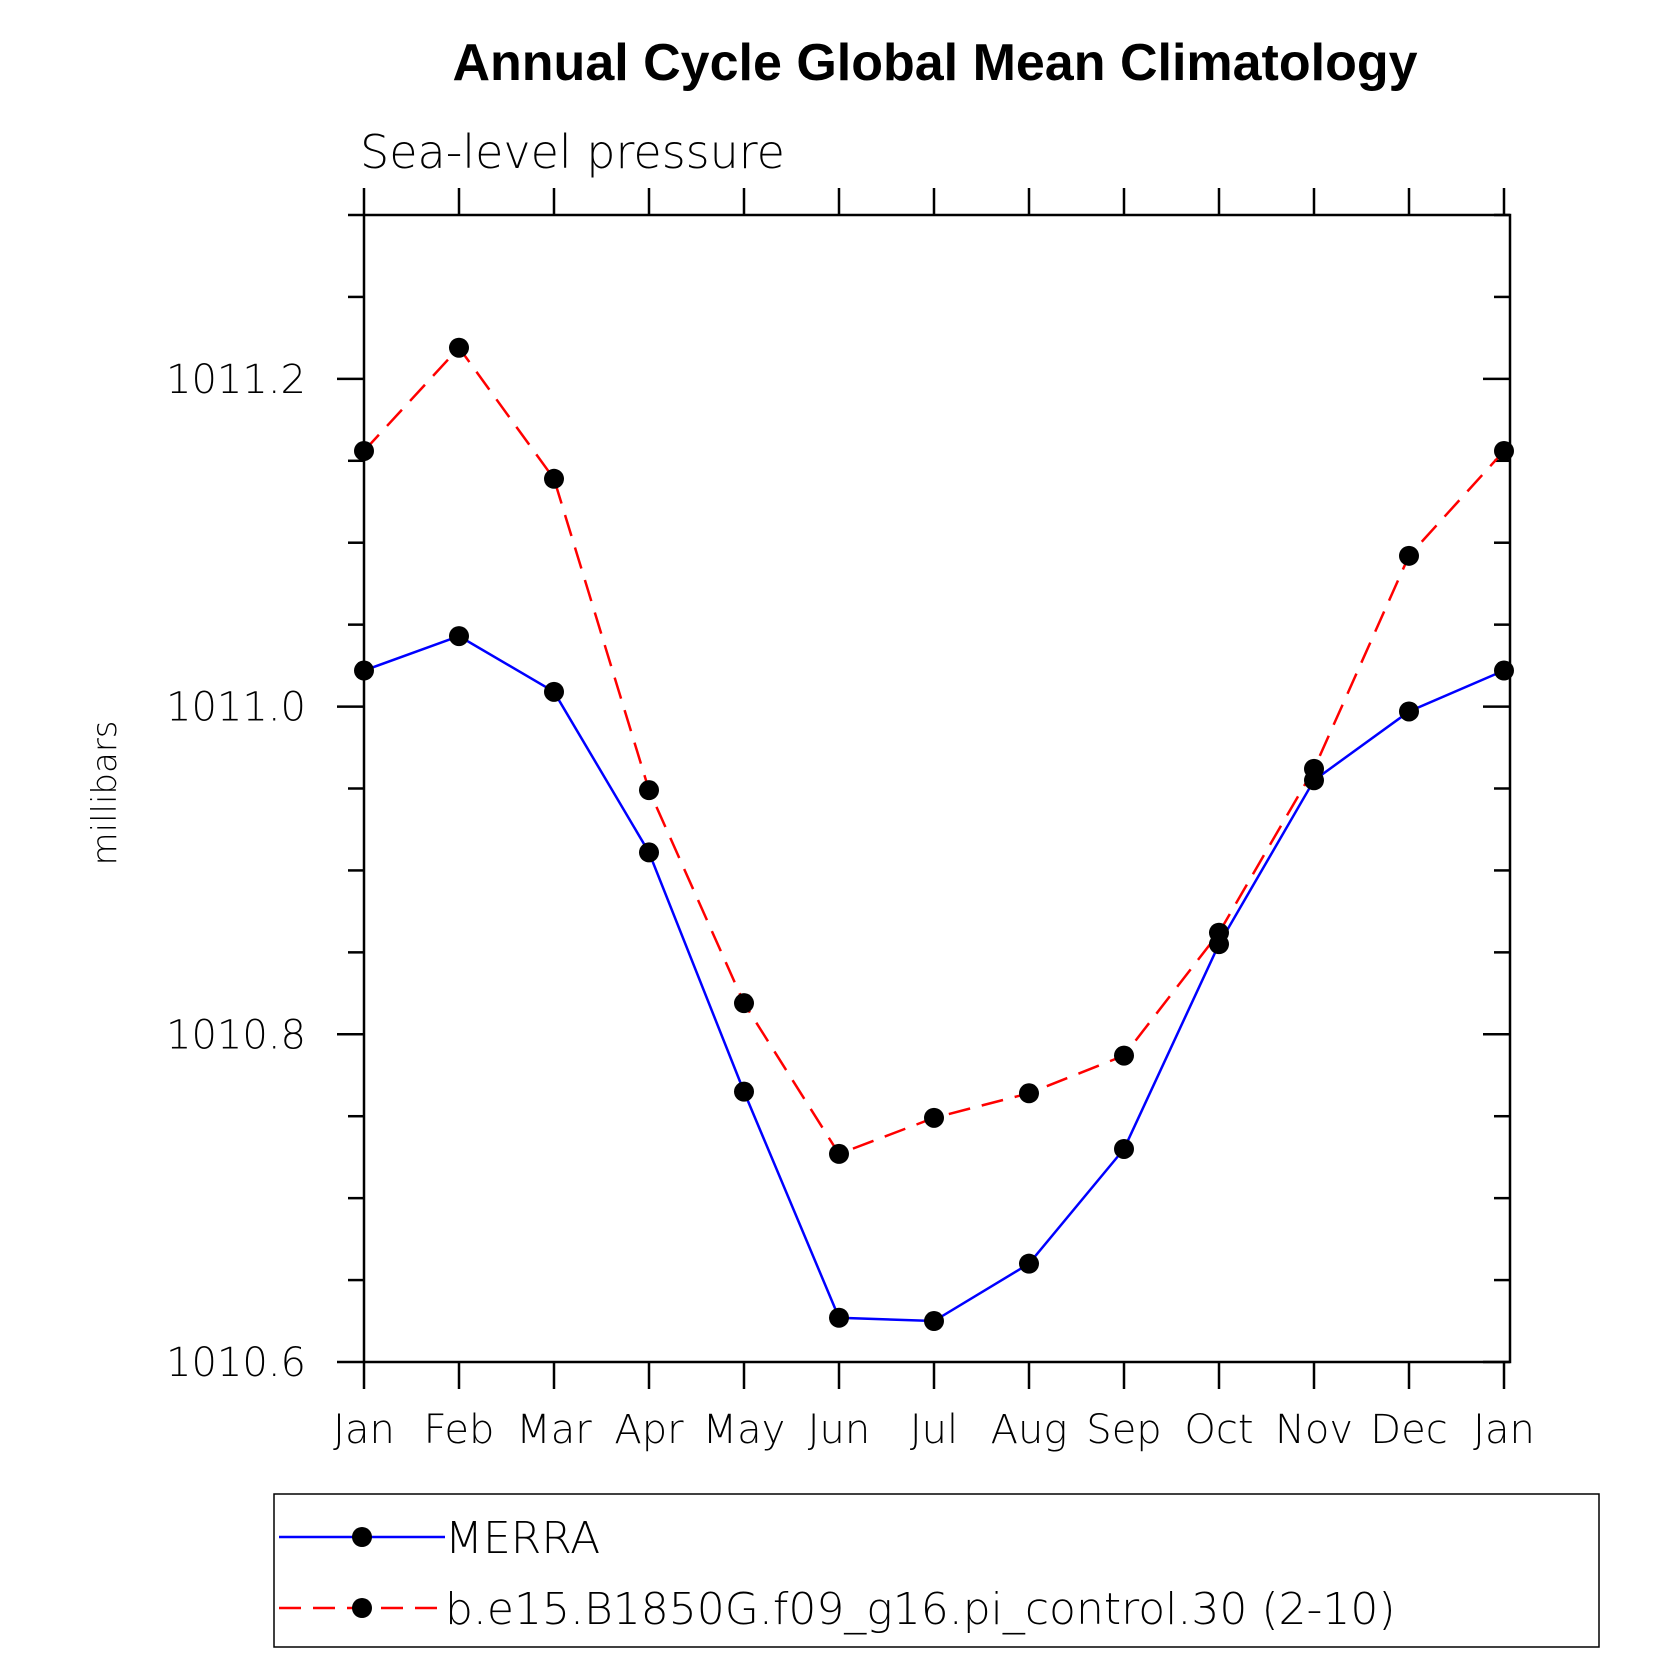  Describe the element at coordinates (522, 1538) in the screenshot. I see `legend-label-merra: MERRA` at that location.